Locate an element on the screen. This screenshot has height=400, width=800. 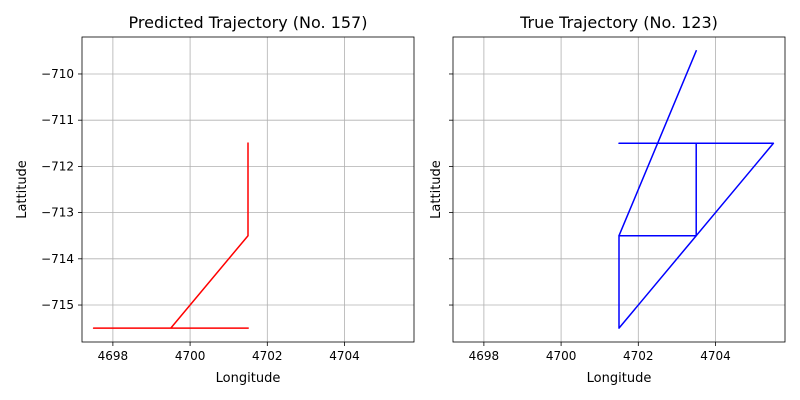
chart-title: True Trajectory (No. 123) is located at coordinates (618, 22).